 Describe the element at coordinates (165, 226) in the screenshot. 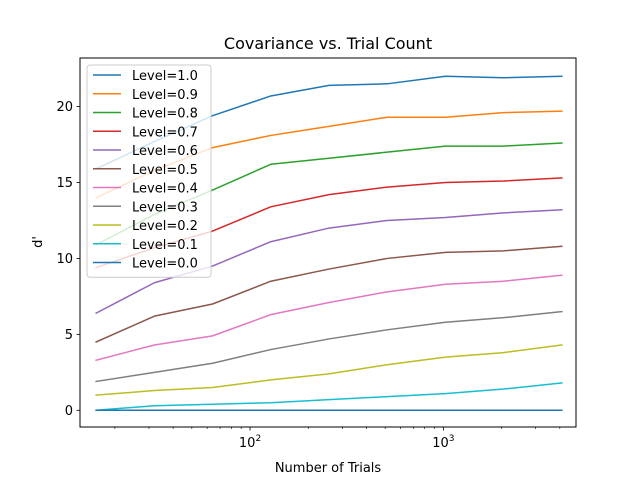

I see `legend-label: Level=0.2` at that location.